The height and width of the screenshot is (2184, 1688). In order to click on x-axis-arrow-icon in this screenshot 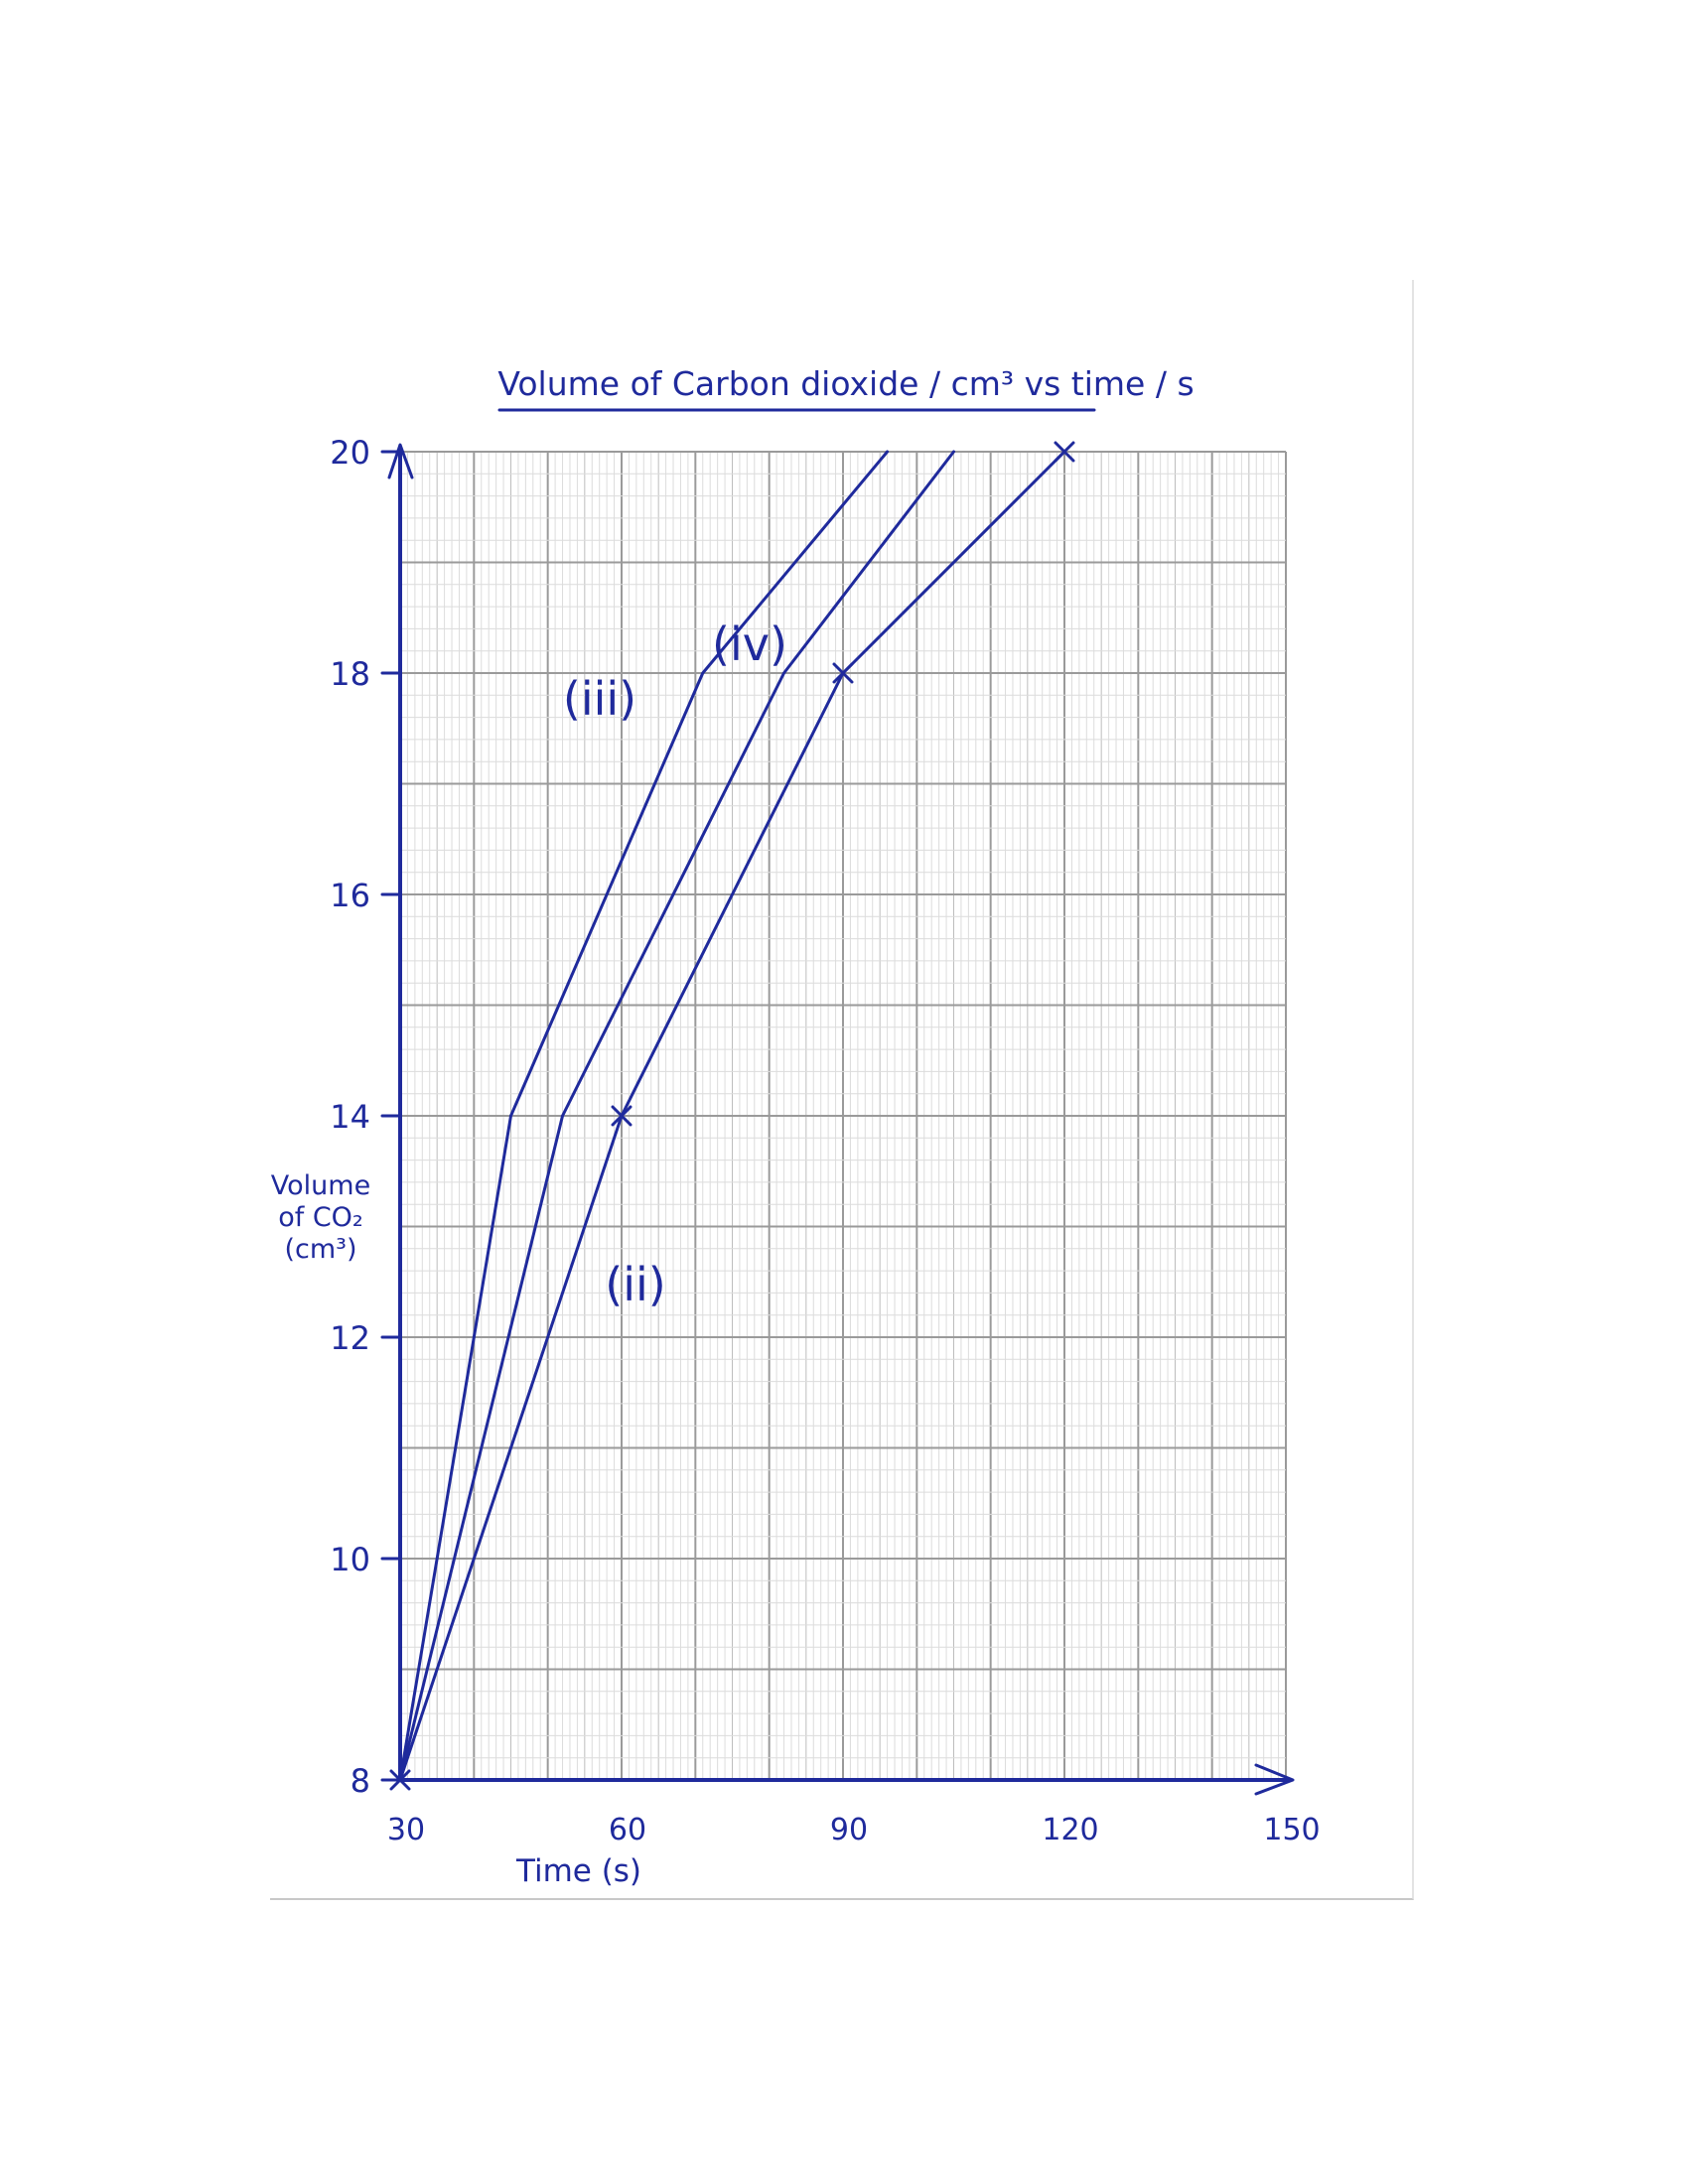, I will do `click(1274, 1779)`.